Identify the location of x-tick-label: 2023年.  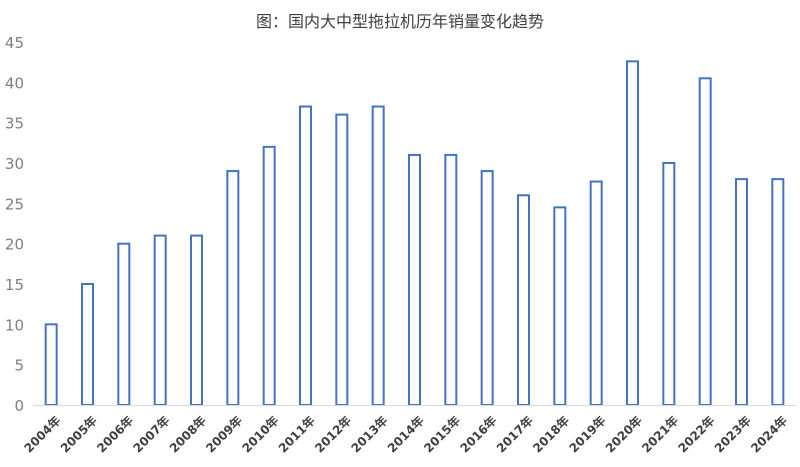
(732, 434).